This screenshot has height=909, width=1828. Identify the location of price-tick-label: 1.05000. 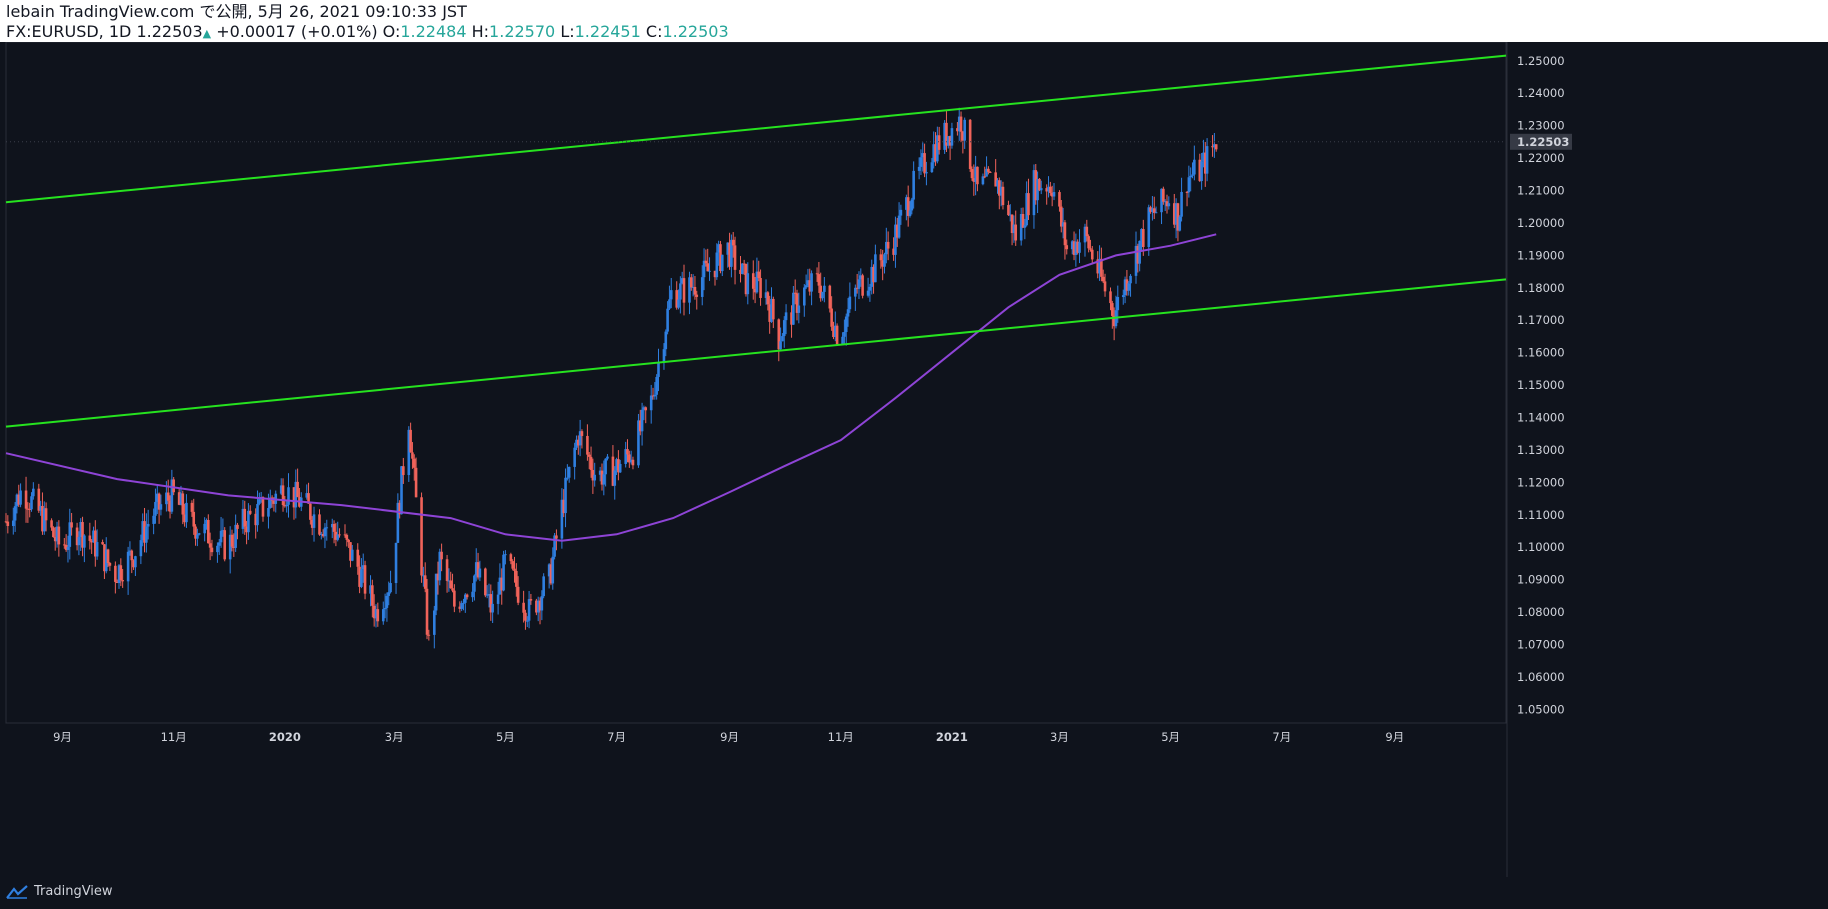
(1541, 709).